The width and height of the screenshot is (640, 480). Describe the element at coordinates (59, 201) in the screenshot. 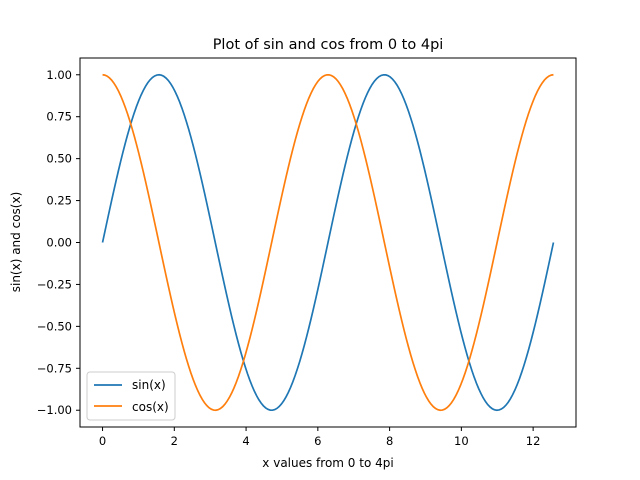

I see `y-tick-label: 0.25` at that location.